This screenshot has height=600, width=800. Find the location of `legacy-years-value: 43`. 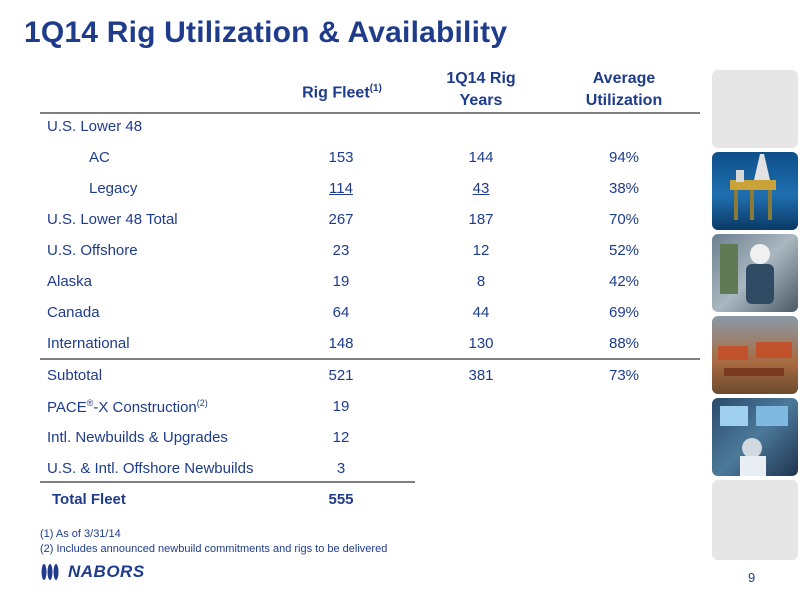

legacy-years-value: 43 is located at coordinates (481, 188).